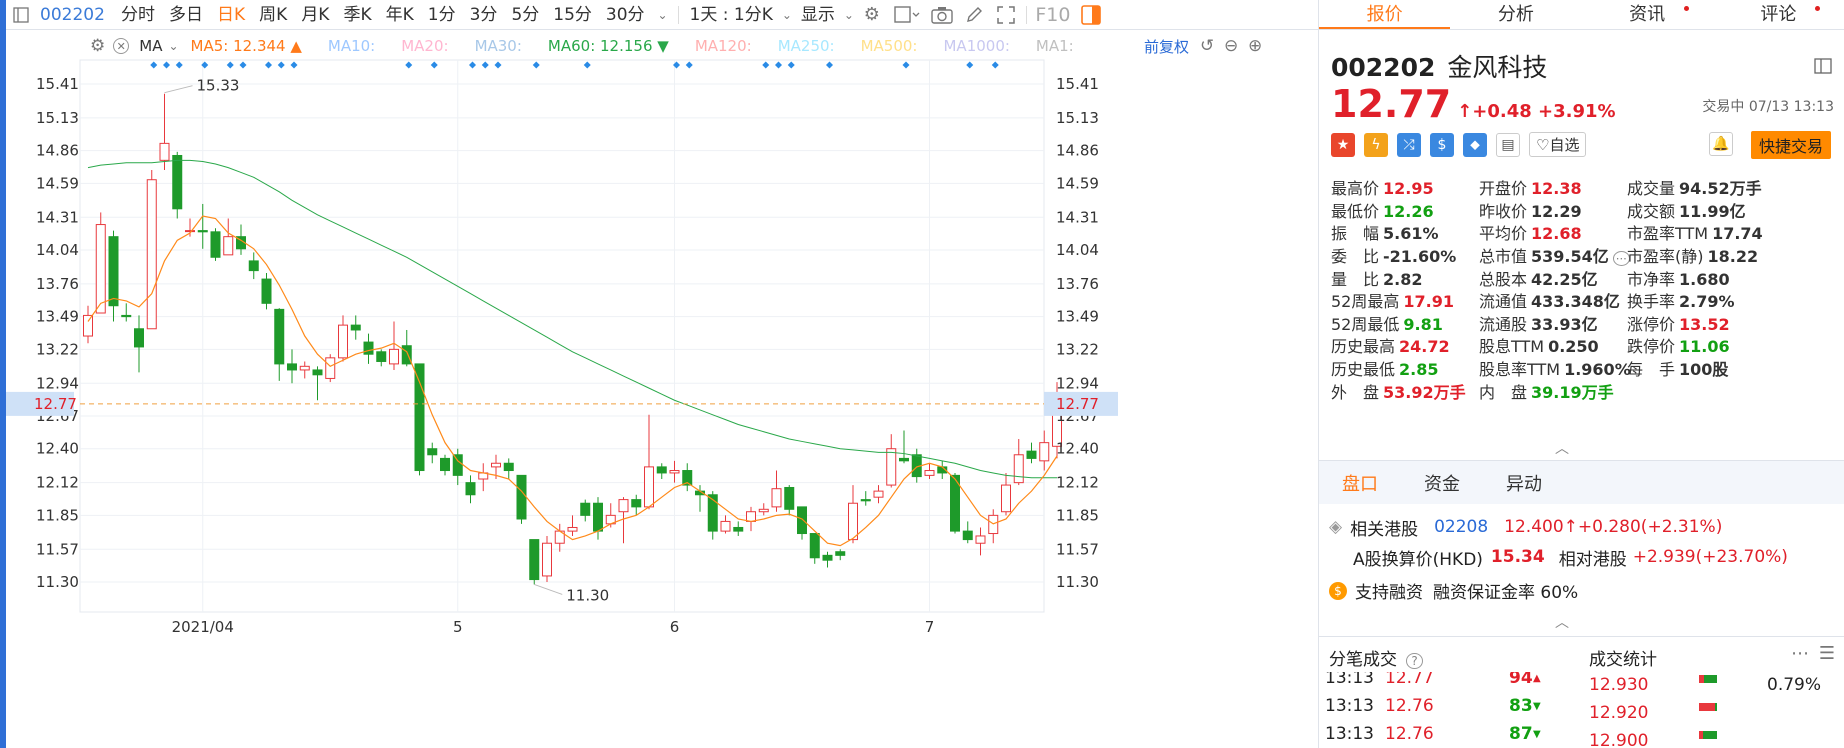  Describe the element at coordinates (273, 14) in the screenshot. I see `period-tab: 周K` at that location.